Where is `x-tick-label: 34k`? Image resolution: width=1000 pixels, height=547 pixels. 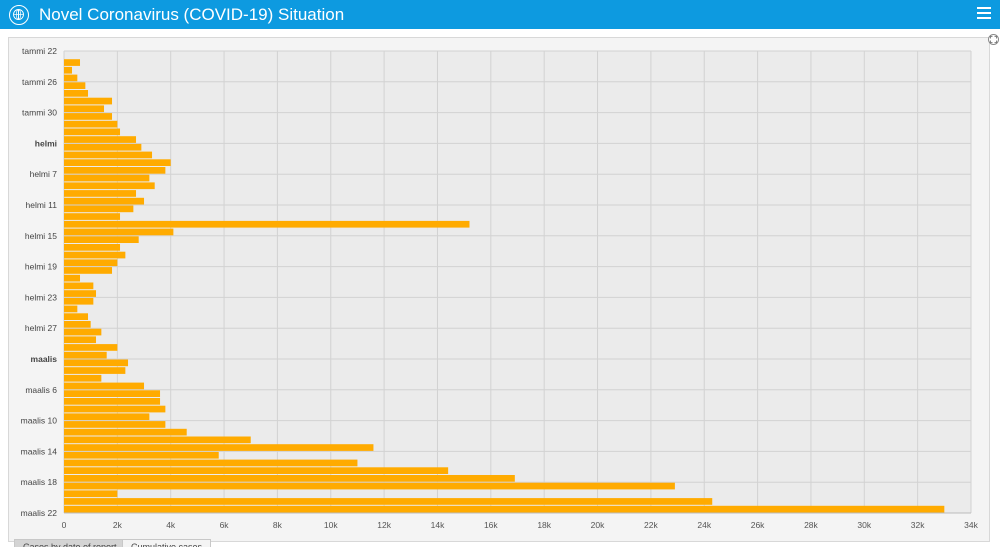
x-tick-label: 34k is located at coordinates (971, 525).